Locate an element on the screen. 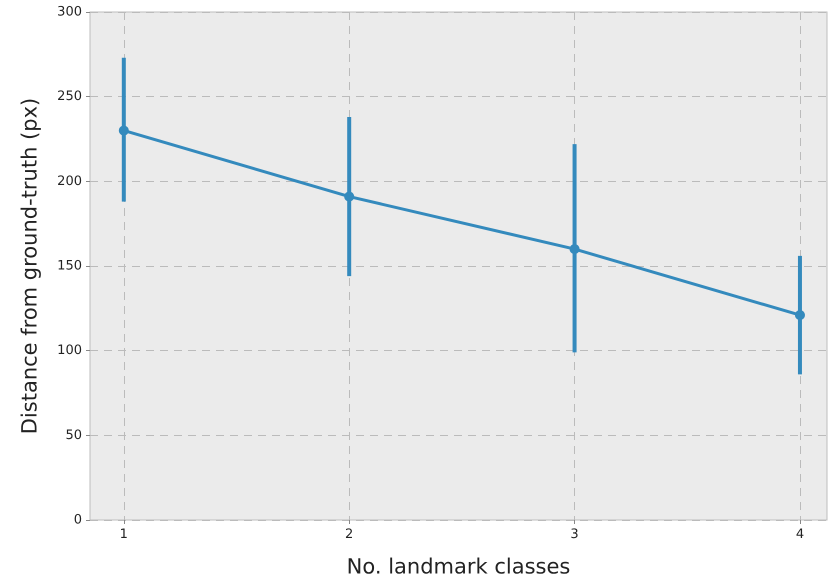  x-tick-label: 4 is located at coordinates (800, 534).